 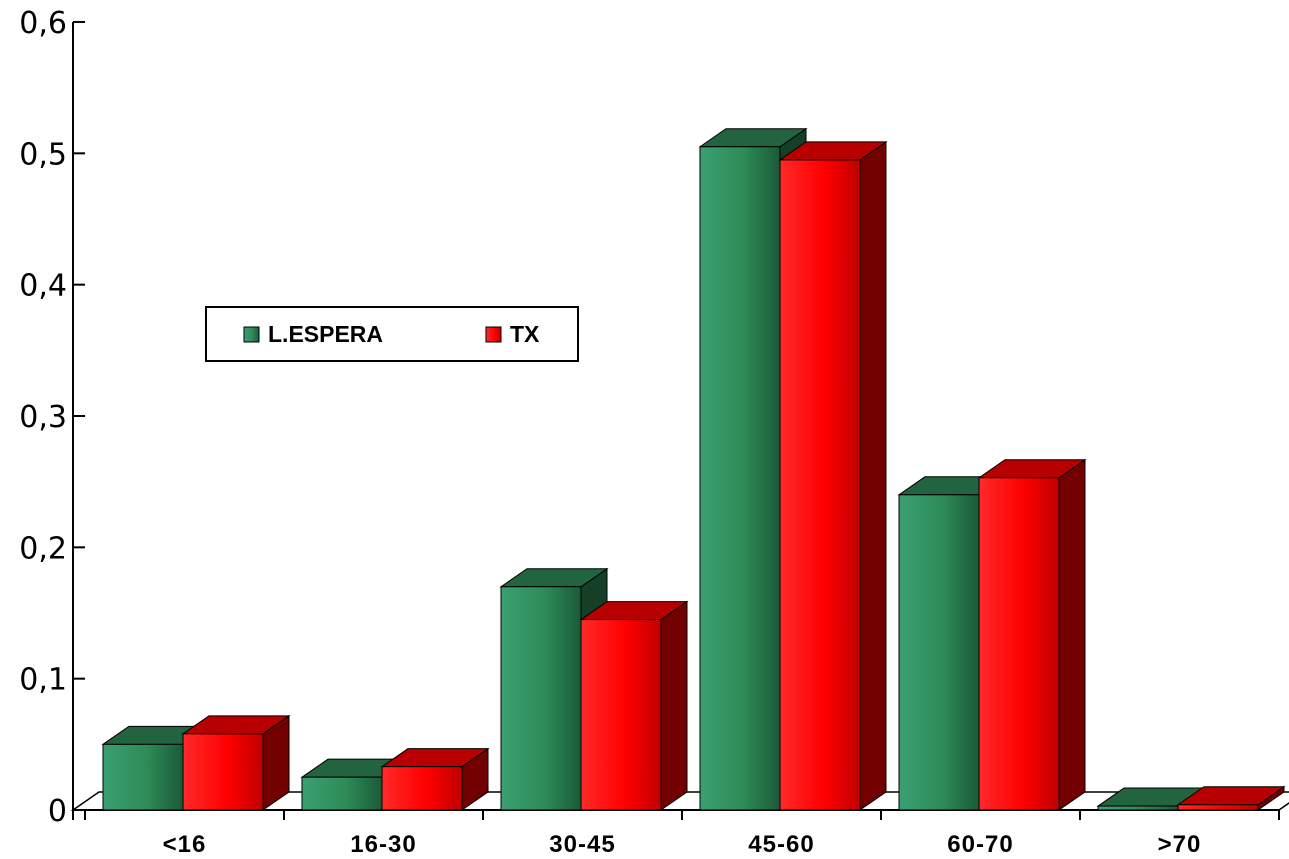 I want to click on legend-swatch-lespera, so click(x=251, y=334).